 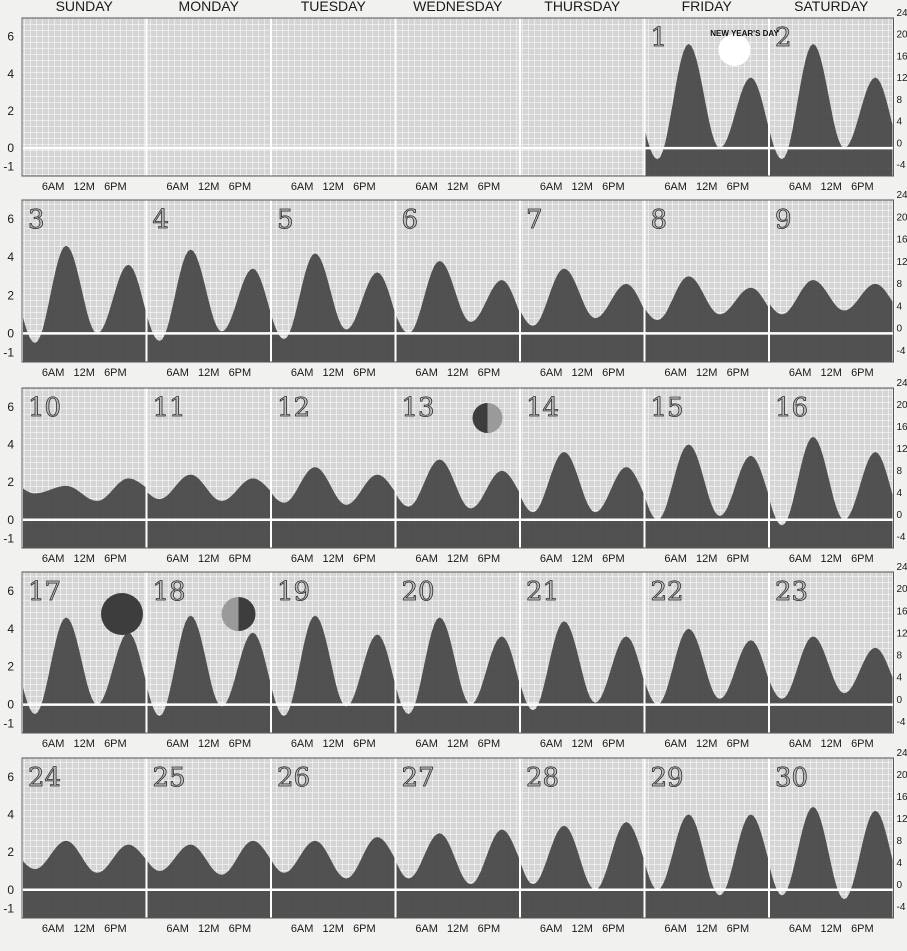 What do you see at coordinates (734, 50) in the screenshot?
I see `full-moon-icon` at bounding box center [734, 50].